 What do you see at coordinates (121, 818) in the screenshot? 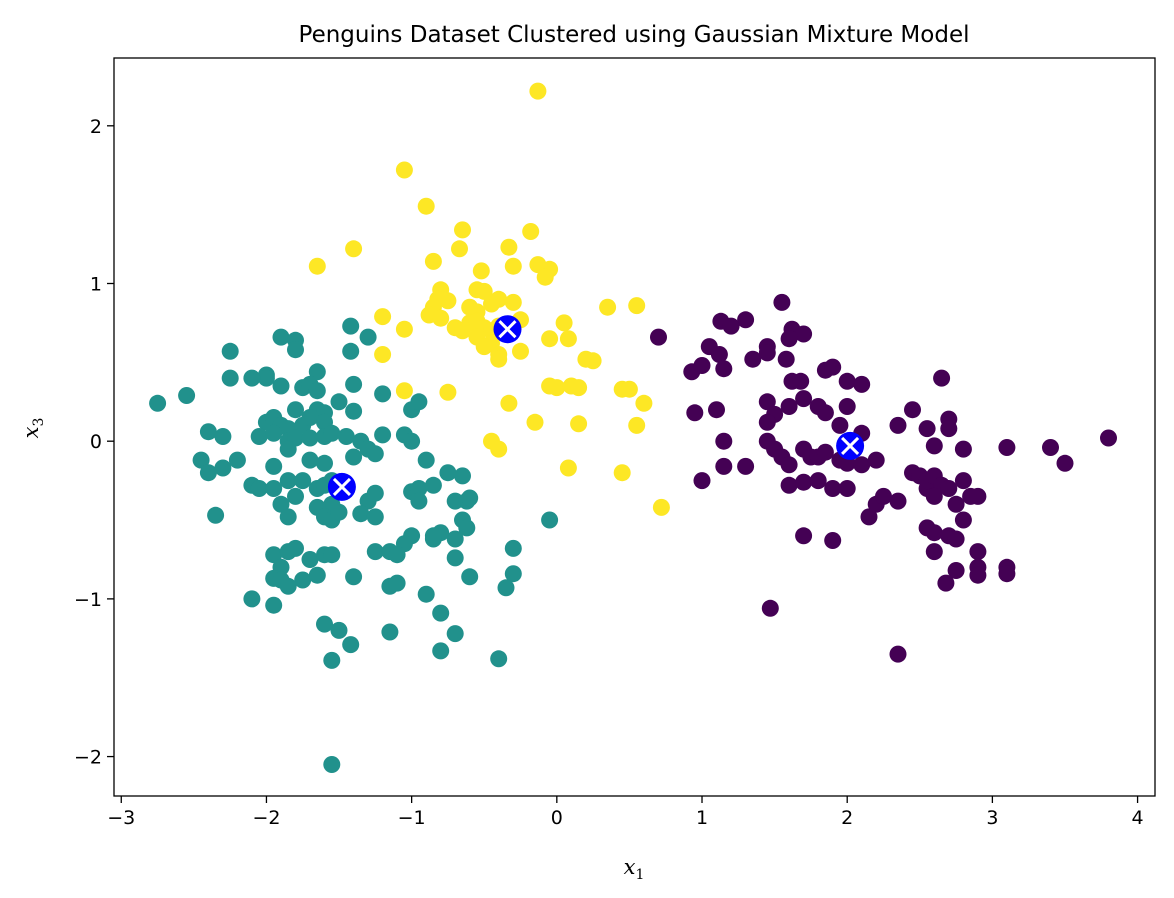
I see `x-tick-label: −3` at bounding box center [121, 818].